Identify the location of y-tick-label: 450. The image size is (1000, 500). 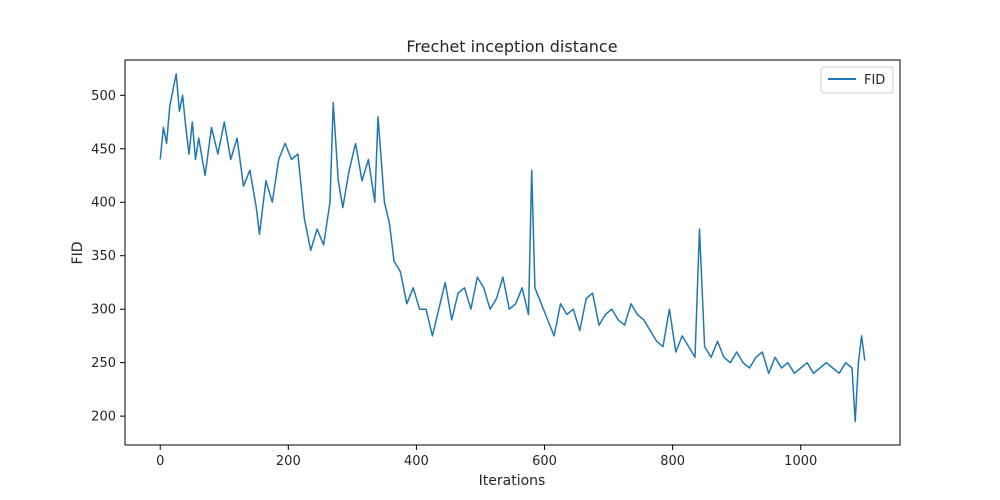
(103, 149).